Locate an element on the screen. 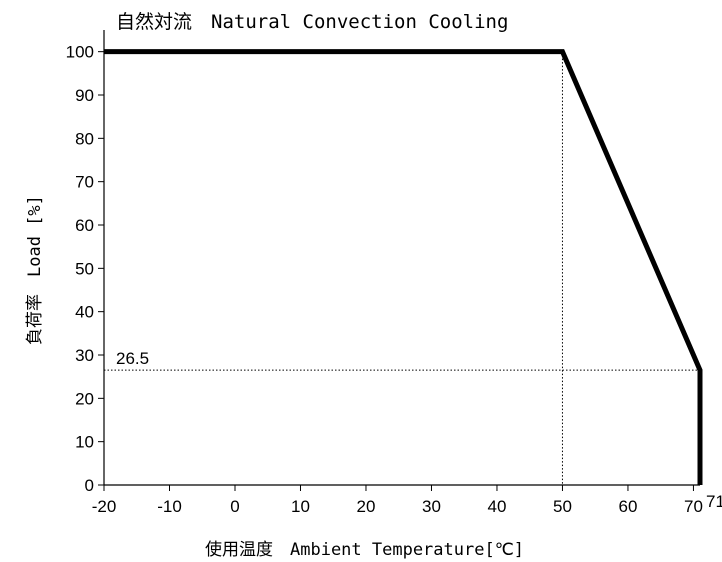  x-tick-label: 50 is located at coordinates (562, 506).